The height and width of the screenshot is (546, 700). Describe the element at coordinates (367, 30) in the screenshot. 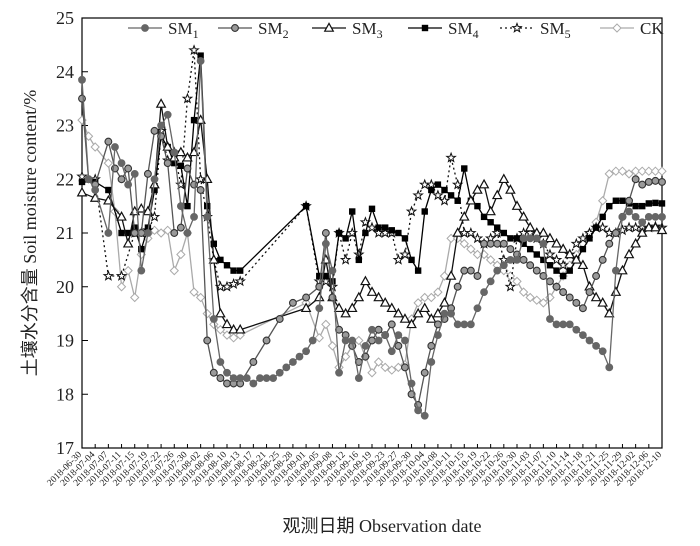

I see `legend-label: SM3` at that location.